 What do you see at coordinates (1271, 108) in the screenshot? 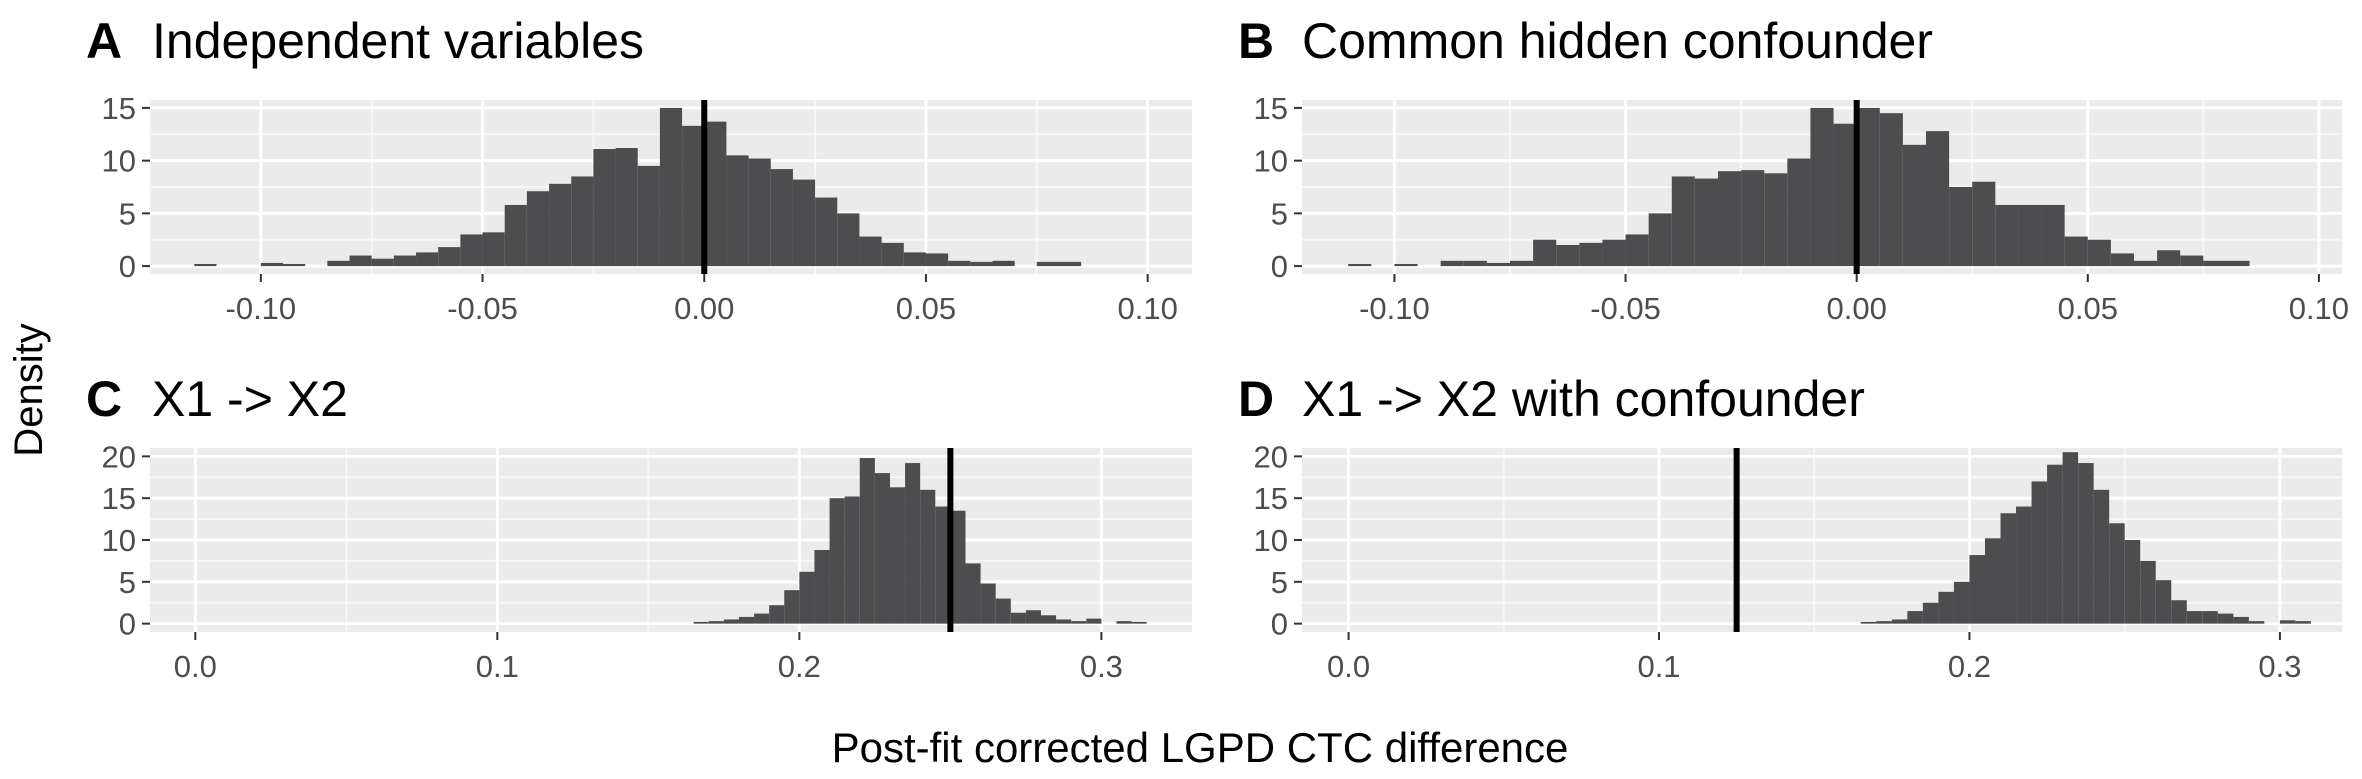
I see `panel-b-y-tick-label: 15` at bounding box center [1271, 108].